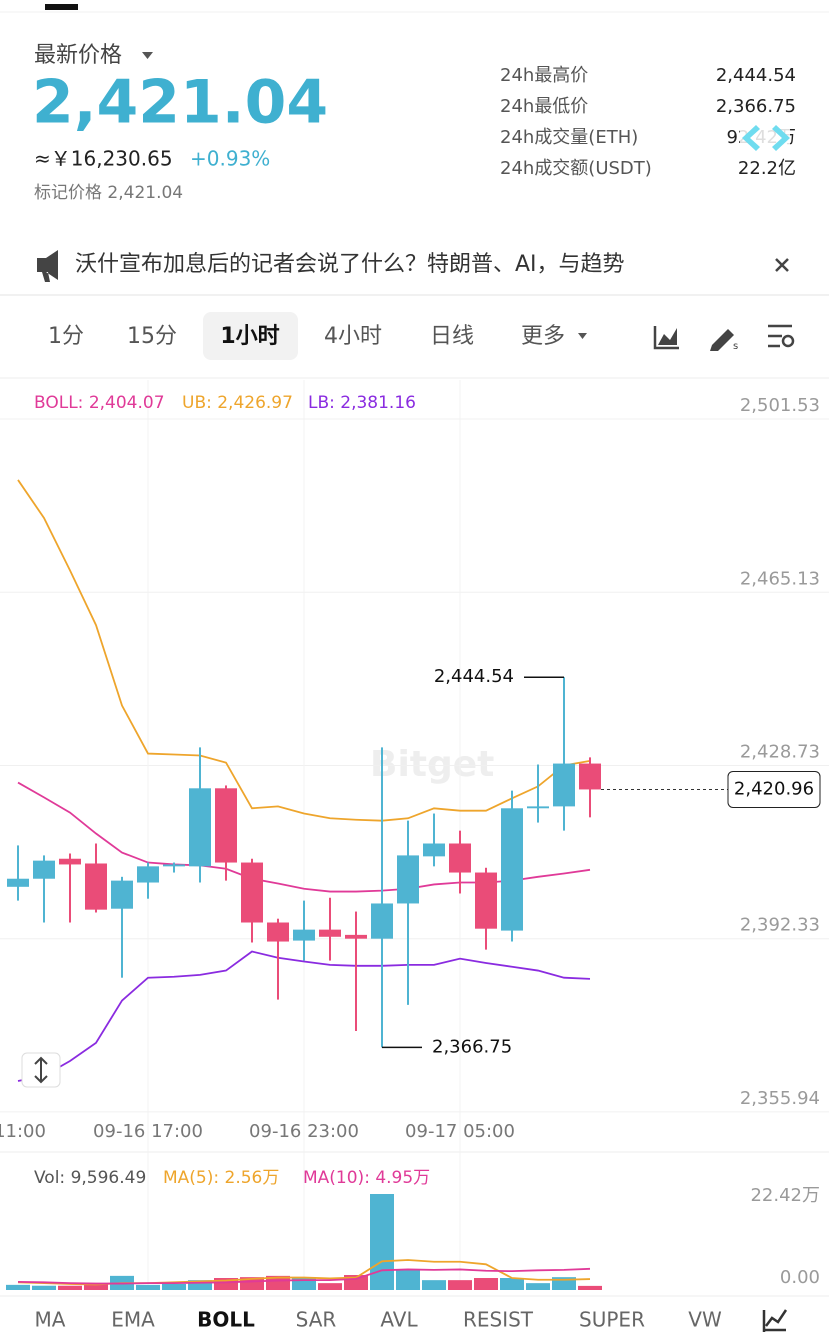 The width and height of the screenshot is (829, 1339). Describe the element at coordinates (452, 336) in the screenshot. I see `timeframe-tab: 日线` at that location.